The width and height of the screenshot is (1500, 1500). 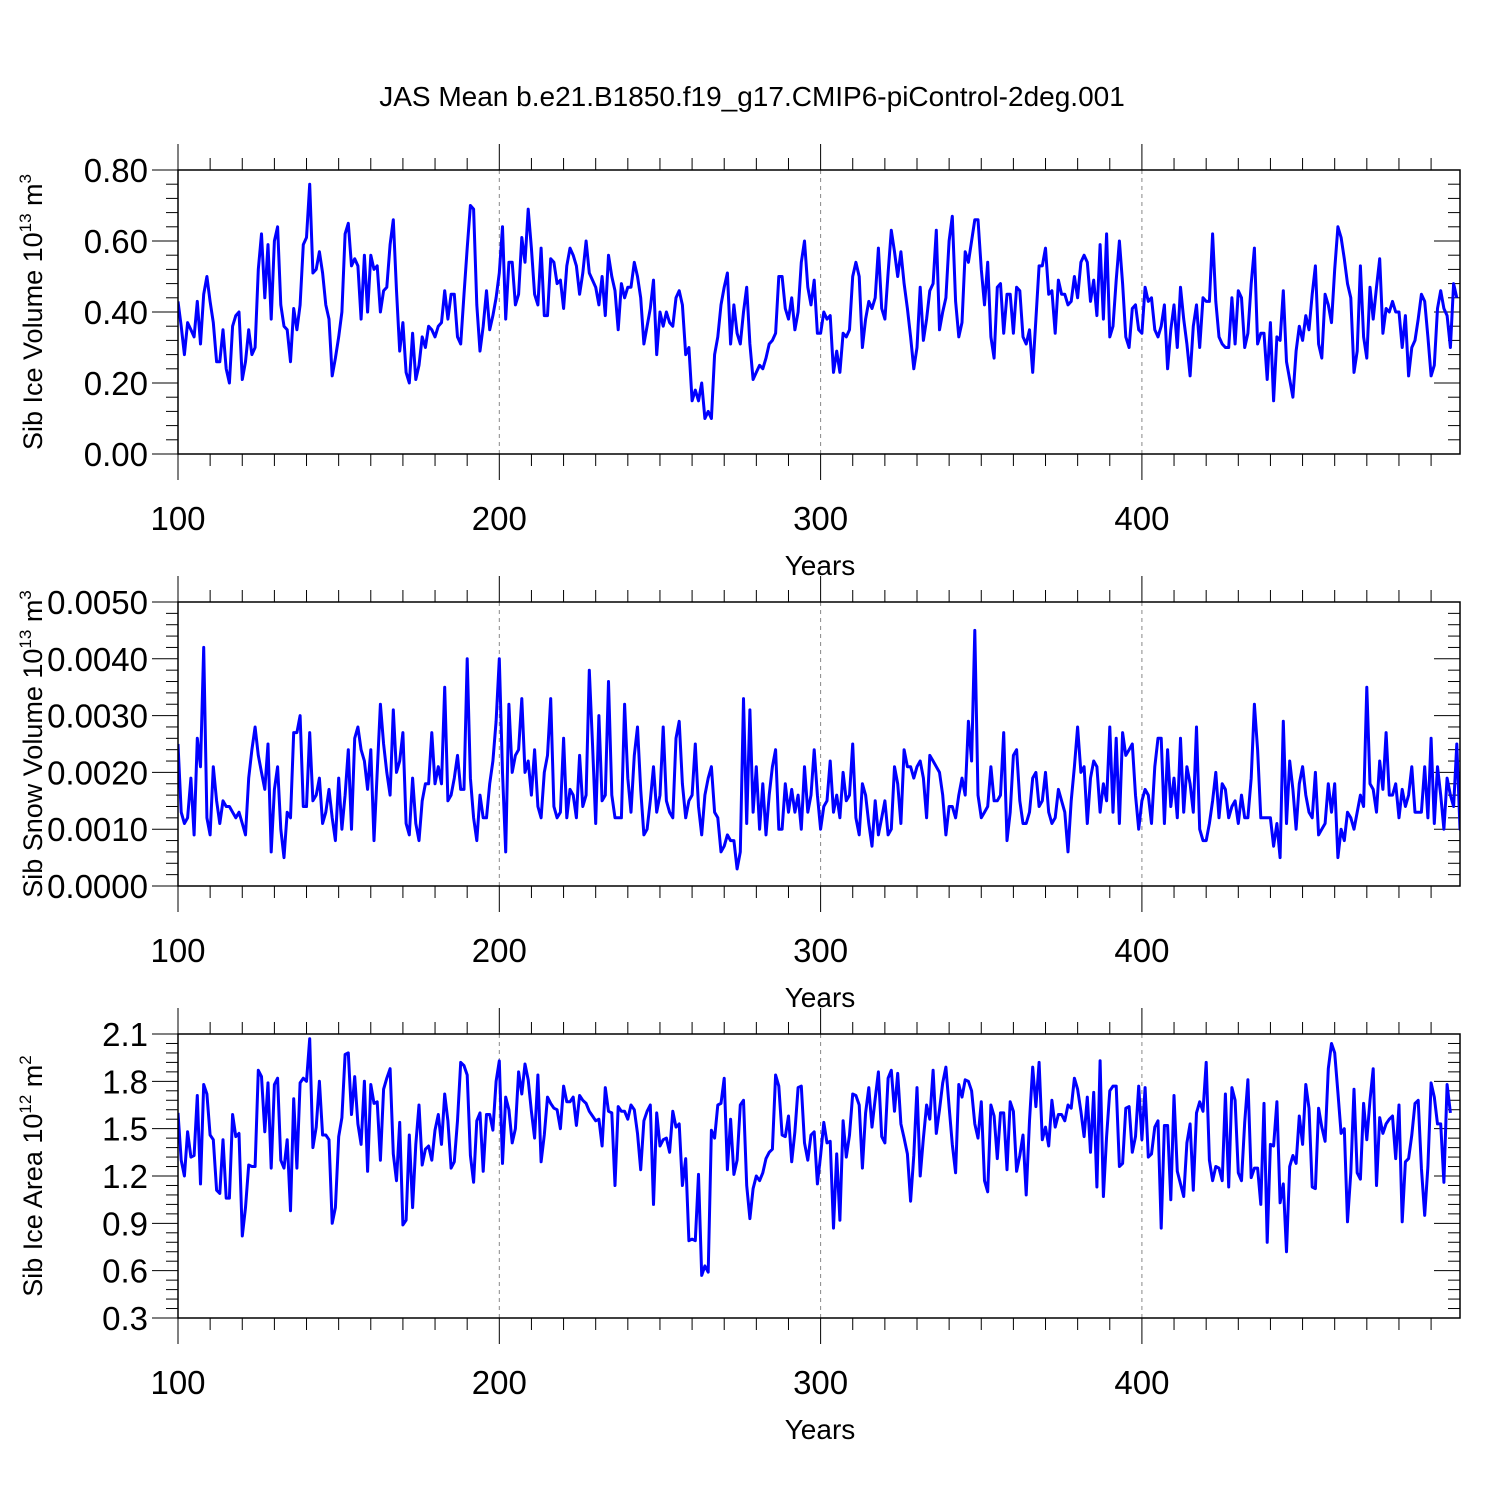 I want to click on y-tick-label: 2.1, so click(x=125, y=1034).